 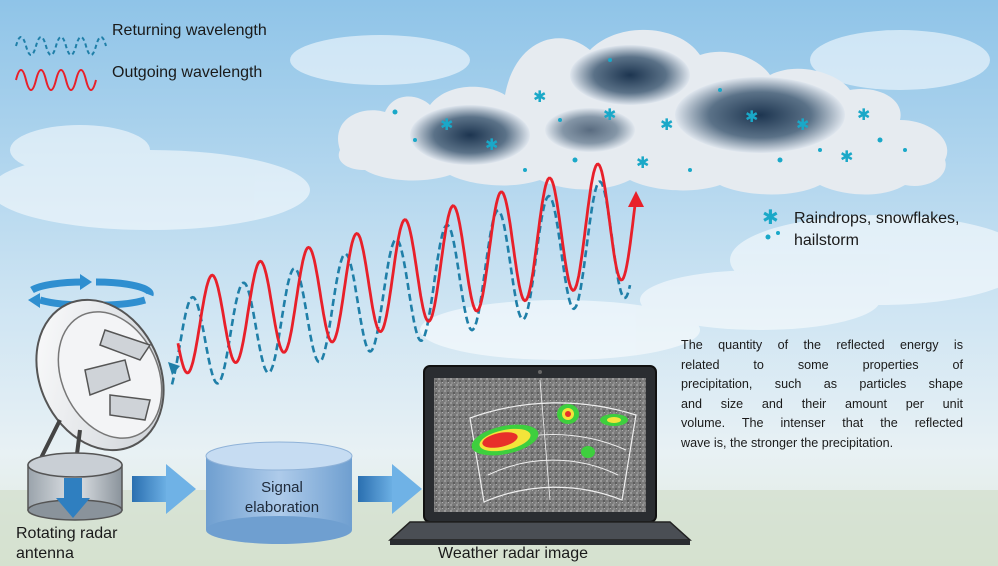 I want to click on radar-screen, so click(x=540, y=445).